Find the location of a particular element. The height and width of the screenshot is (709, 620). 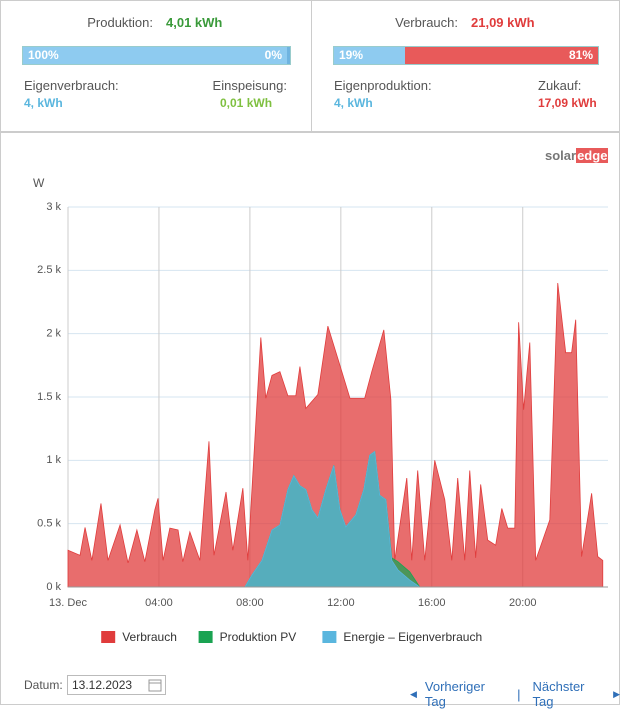

bar-segment is located at coordinates (288, 55).